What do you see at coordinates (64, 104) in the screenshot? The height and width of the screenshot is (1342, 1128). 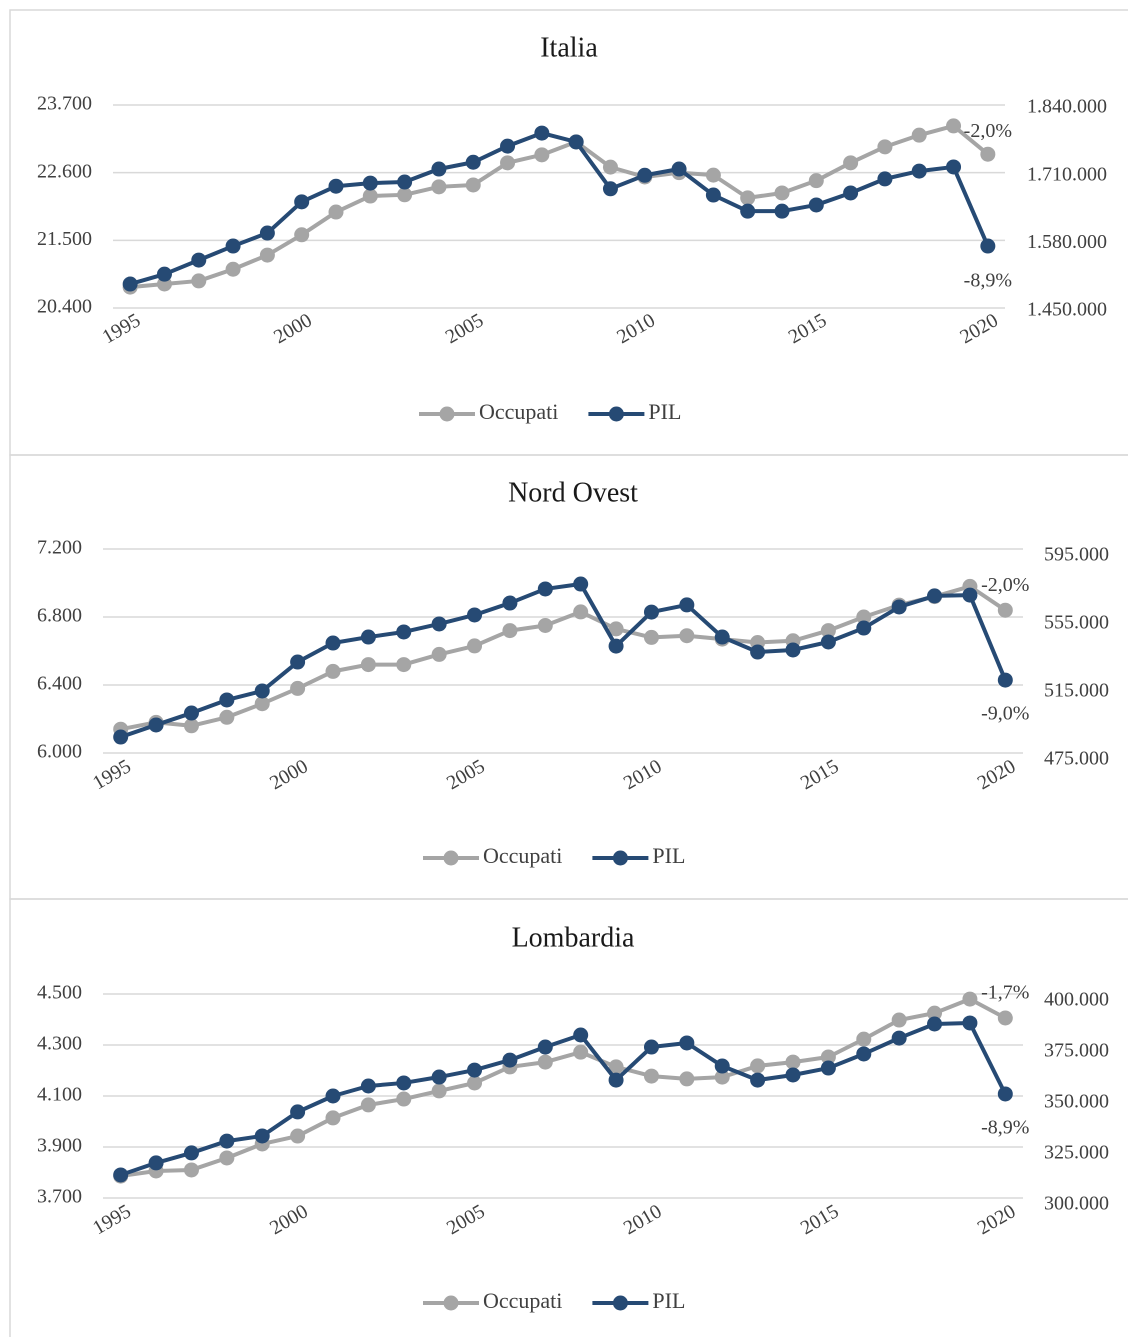 I see `y-tick-label: 23.700` at bounding box center [64, 104].